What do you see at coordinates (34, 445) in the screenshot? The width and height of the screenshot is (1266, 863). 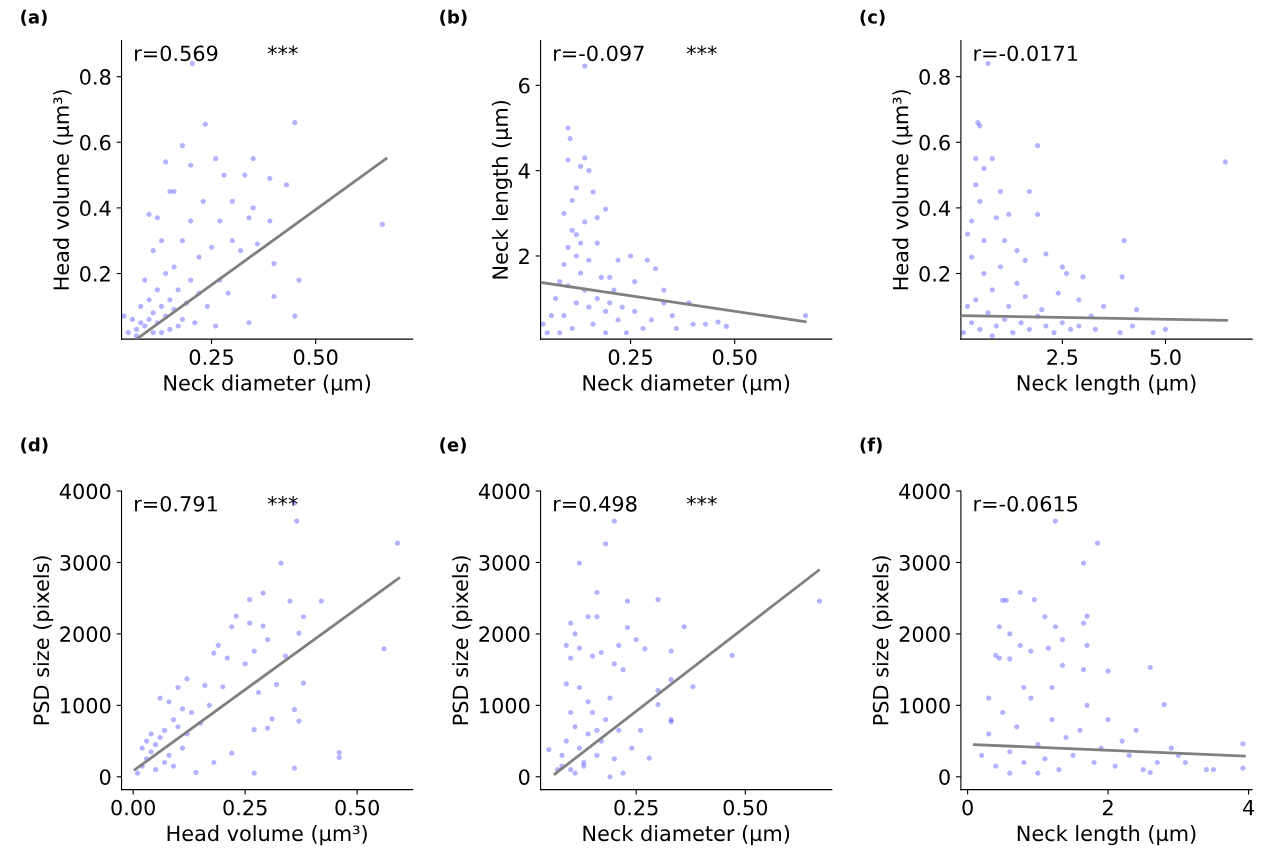 I see `chart-title: (d)` at bounding box center [34, 445].